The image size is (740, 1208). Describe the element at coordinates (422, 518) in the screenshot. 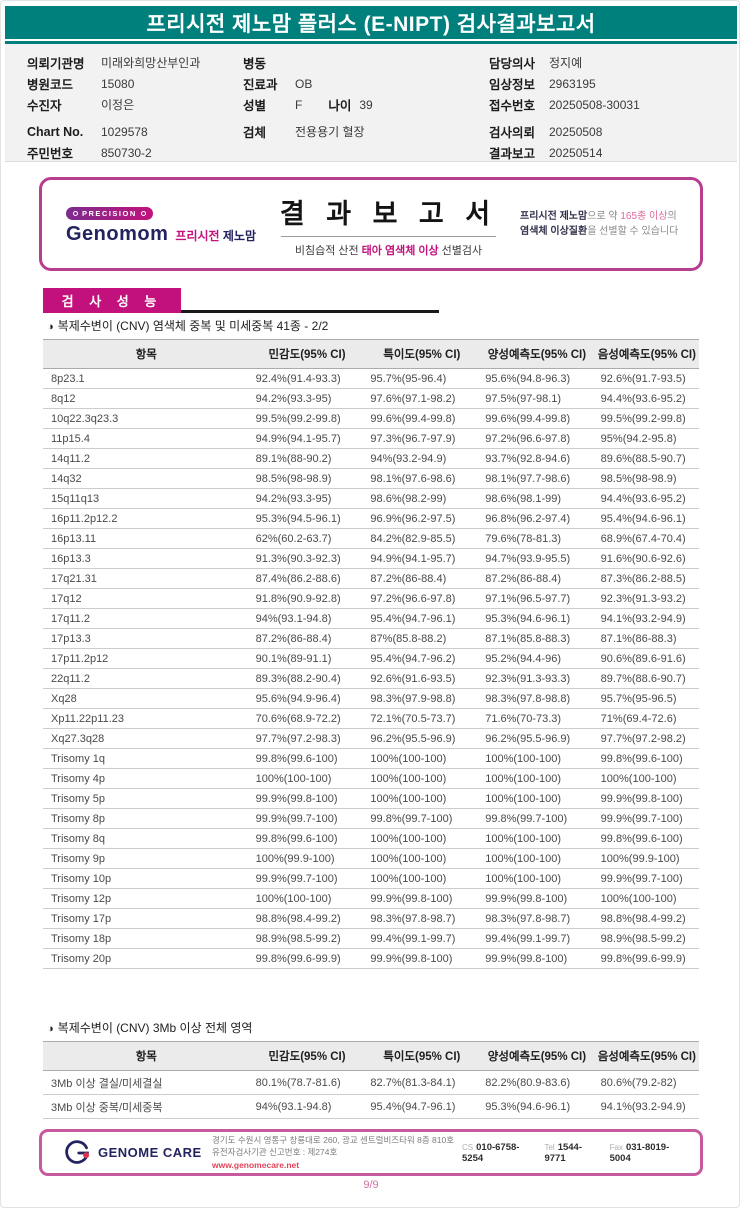

I see `table-cell: 96.9%(96.2-97.5)` at that location.